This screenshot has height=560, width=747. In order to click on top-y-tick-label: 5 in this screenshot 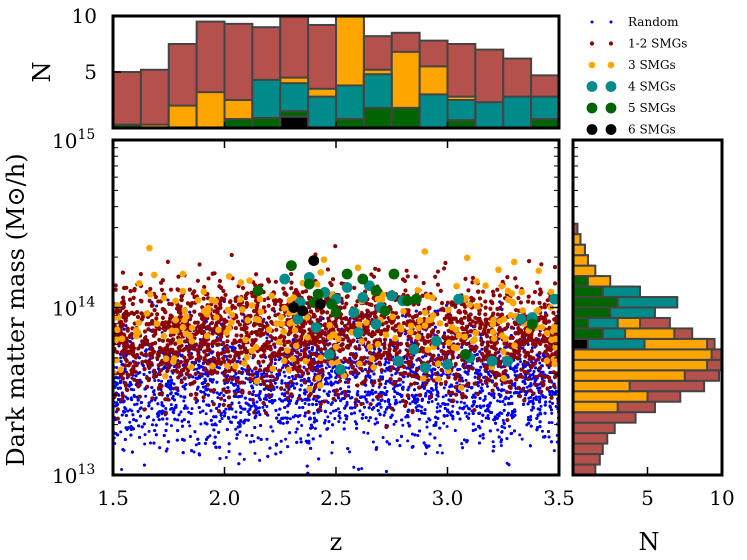, I will do `click(90, 72)`.